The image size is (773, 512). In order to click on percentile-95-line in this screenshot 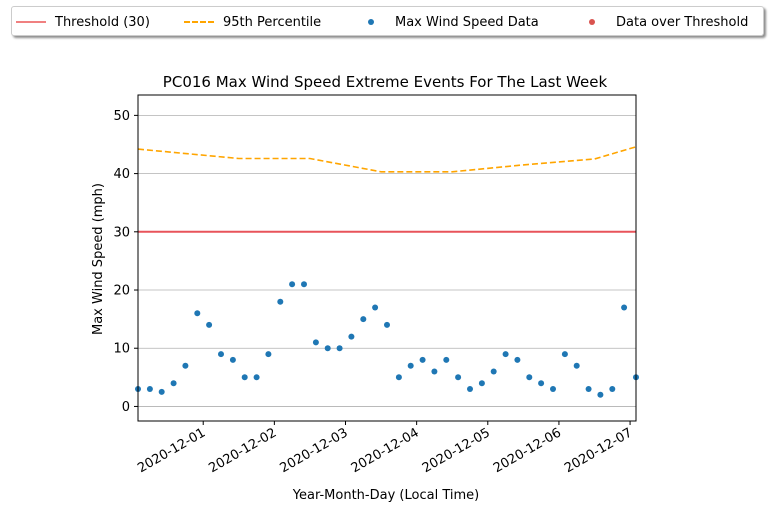, I will do `click(387, 159)`.